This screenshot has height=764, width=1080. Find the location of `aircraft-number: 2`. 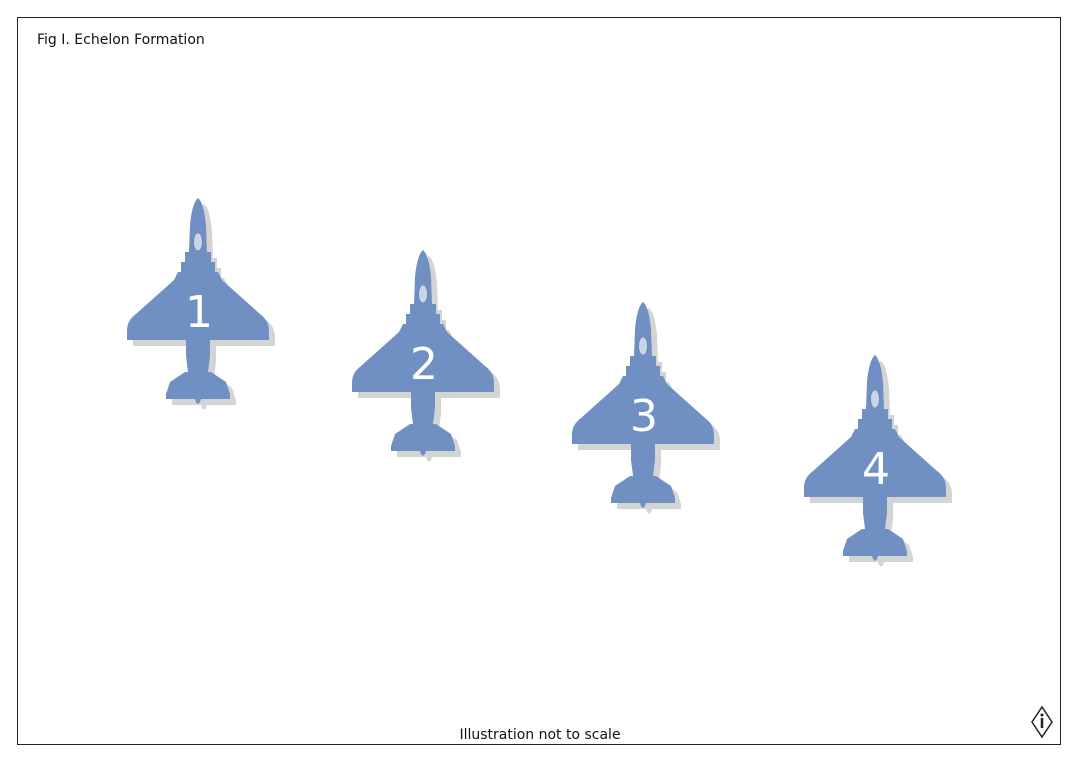

aircraft-number: 2 is located at coordinates (424, 364).